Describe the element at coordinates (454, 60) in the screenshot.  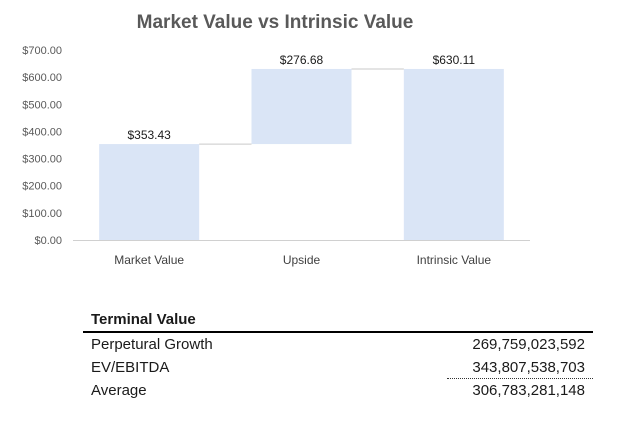
I see `data-label: $630.11` at that location.